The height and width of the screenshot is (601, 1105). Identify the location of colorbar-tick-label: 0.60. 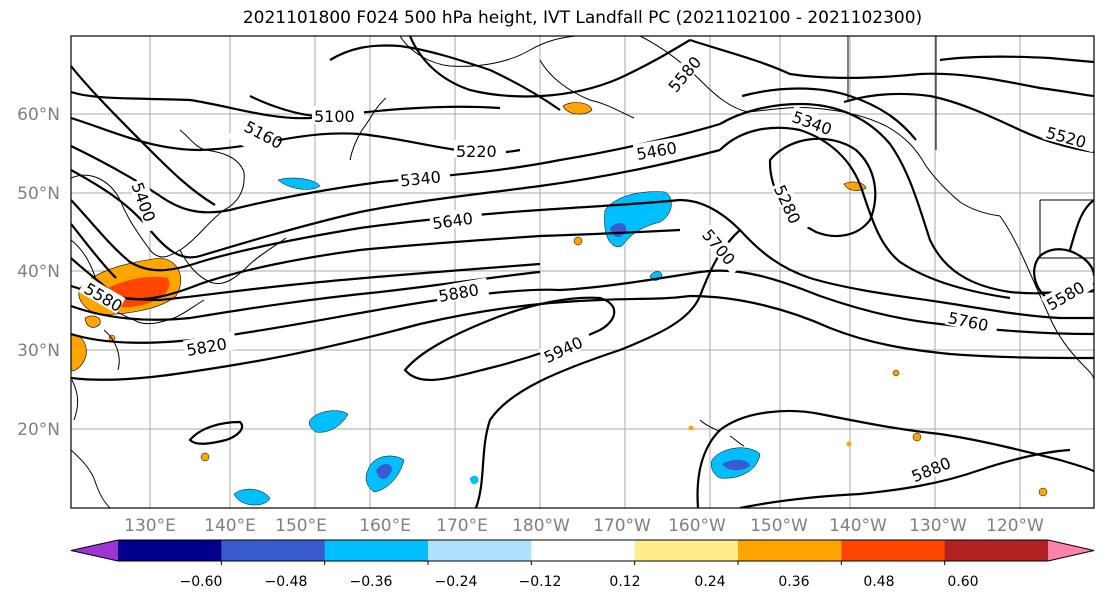
(962, 582).